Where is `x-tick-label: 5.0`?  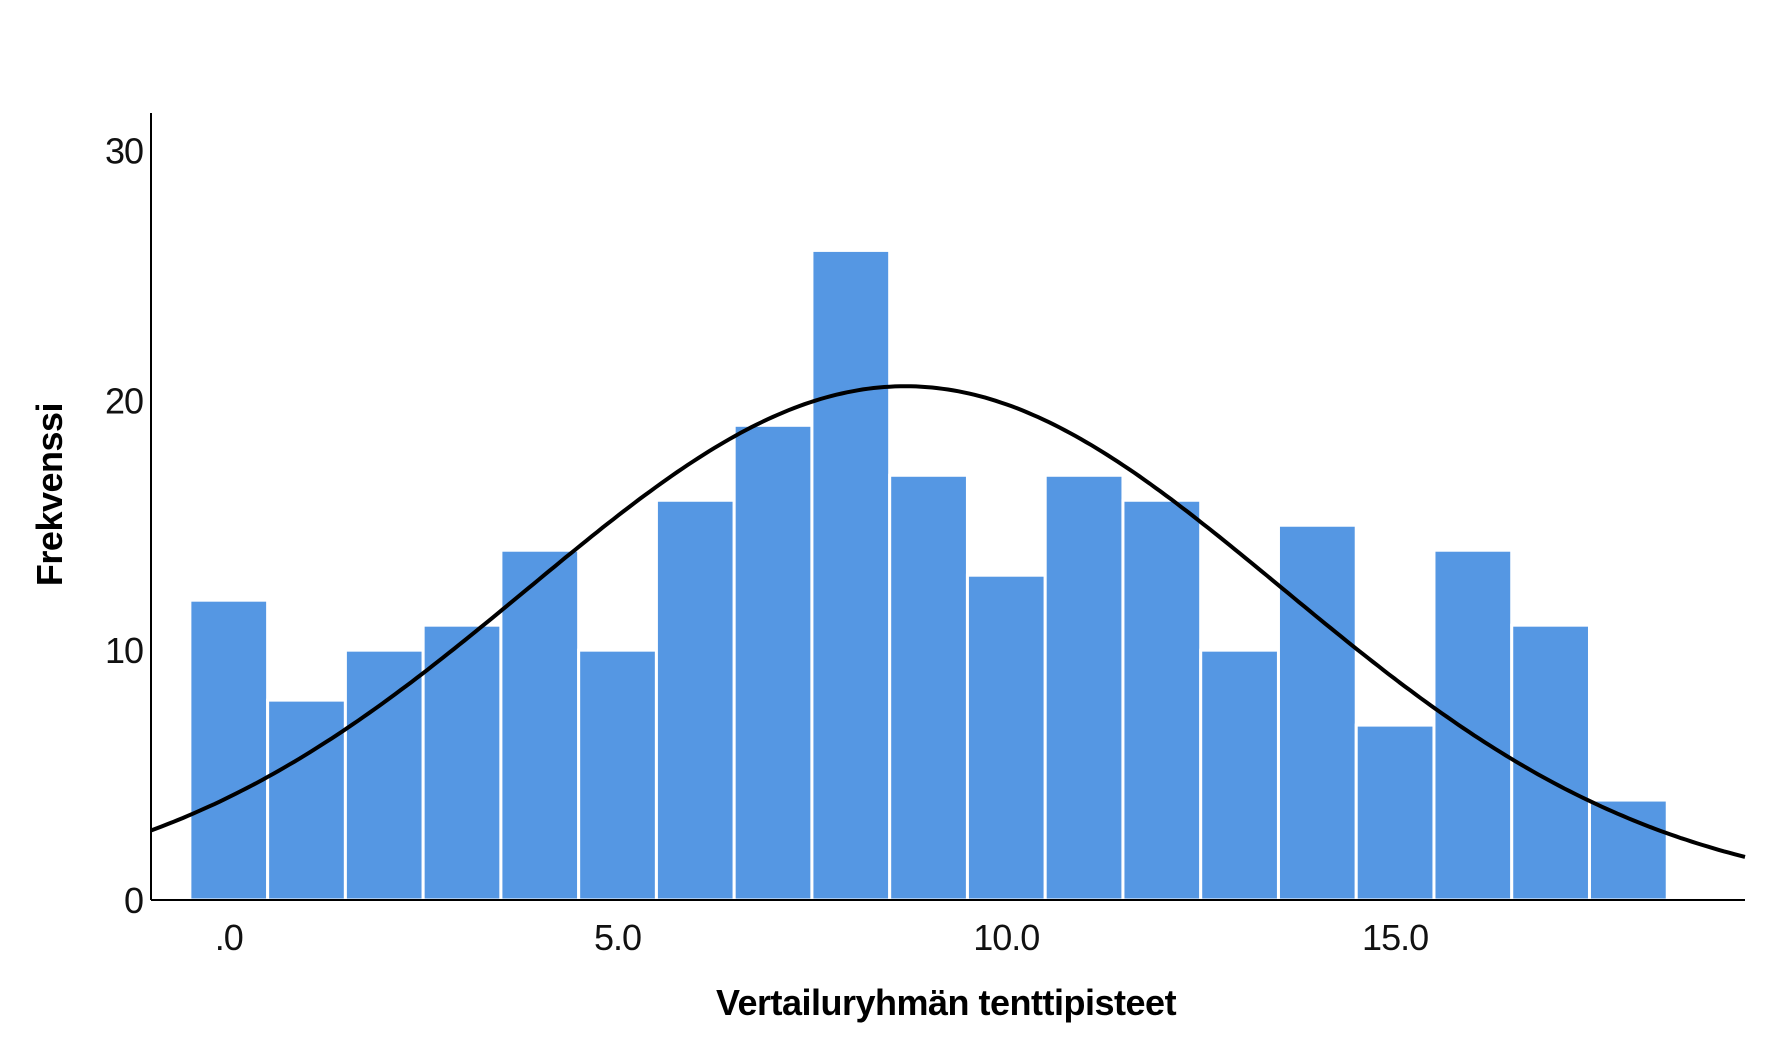 x-tick-label: 5.0 is located at coordinates (617, 937).